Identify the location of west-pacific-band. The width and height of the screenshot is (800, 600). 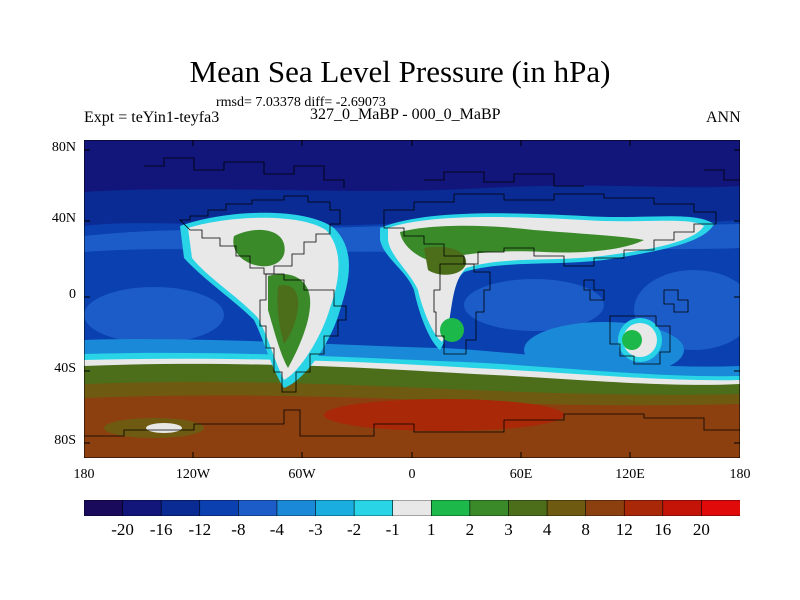
(687, 310).